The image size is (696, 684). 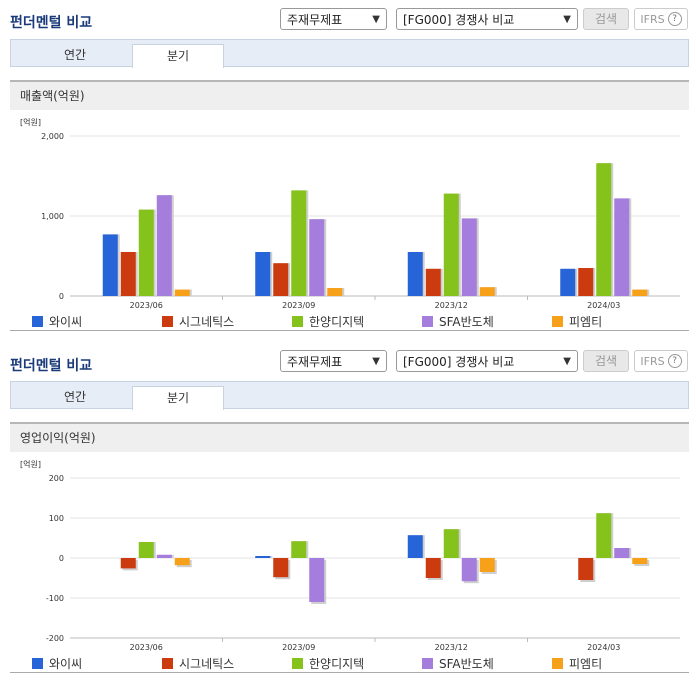 I want to click on y-tick-label: 200, so click(x=56, y=478).